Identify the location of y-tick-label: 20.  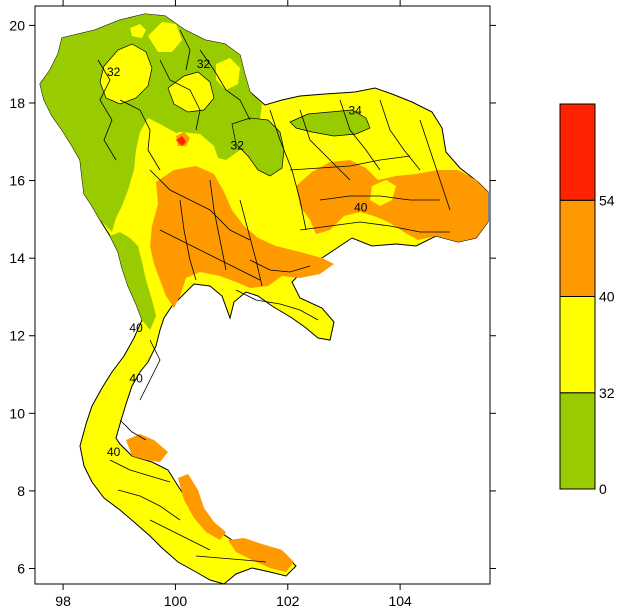
(17, 25).